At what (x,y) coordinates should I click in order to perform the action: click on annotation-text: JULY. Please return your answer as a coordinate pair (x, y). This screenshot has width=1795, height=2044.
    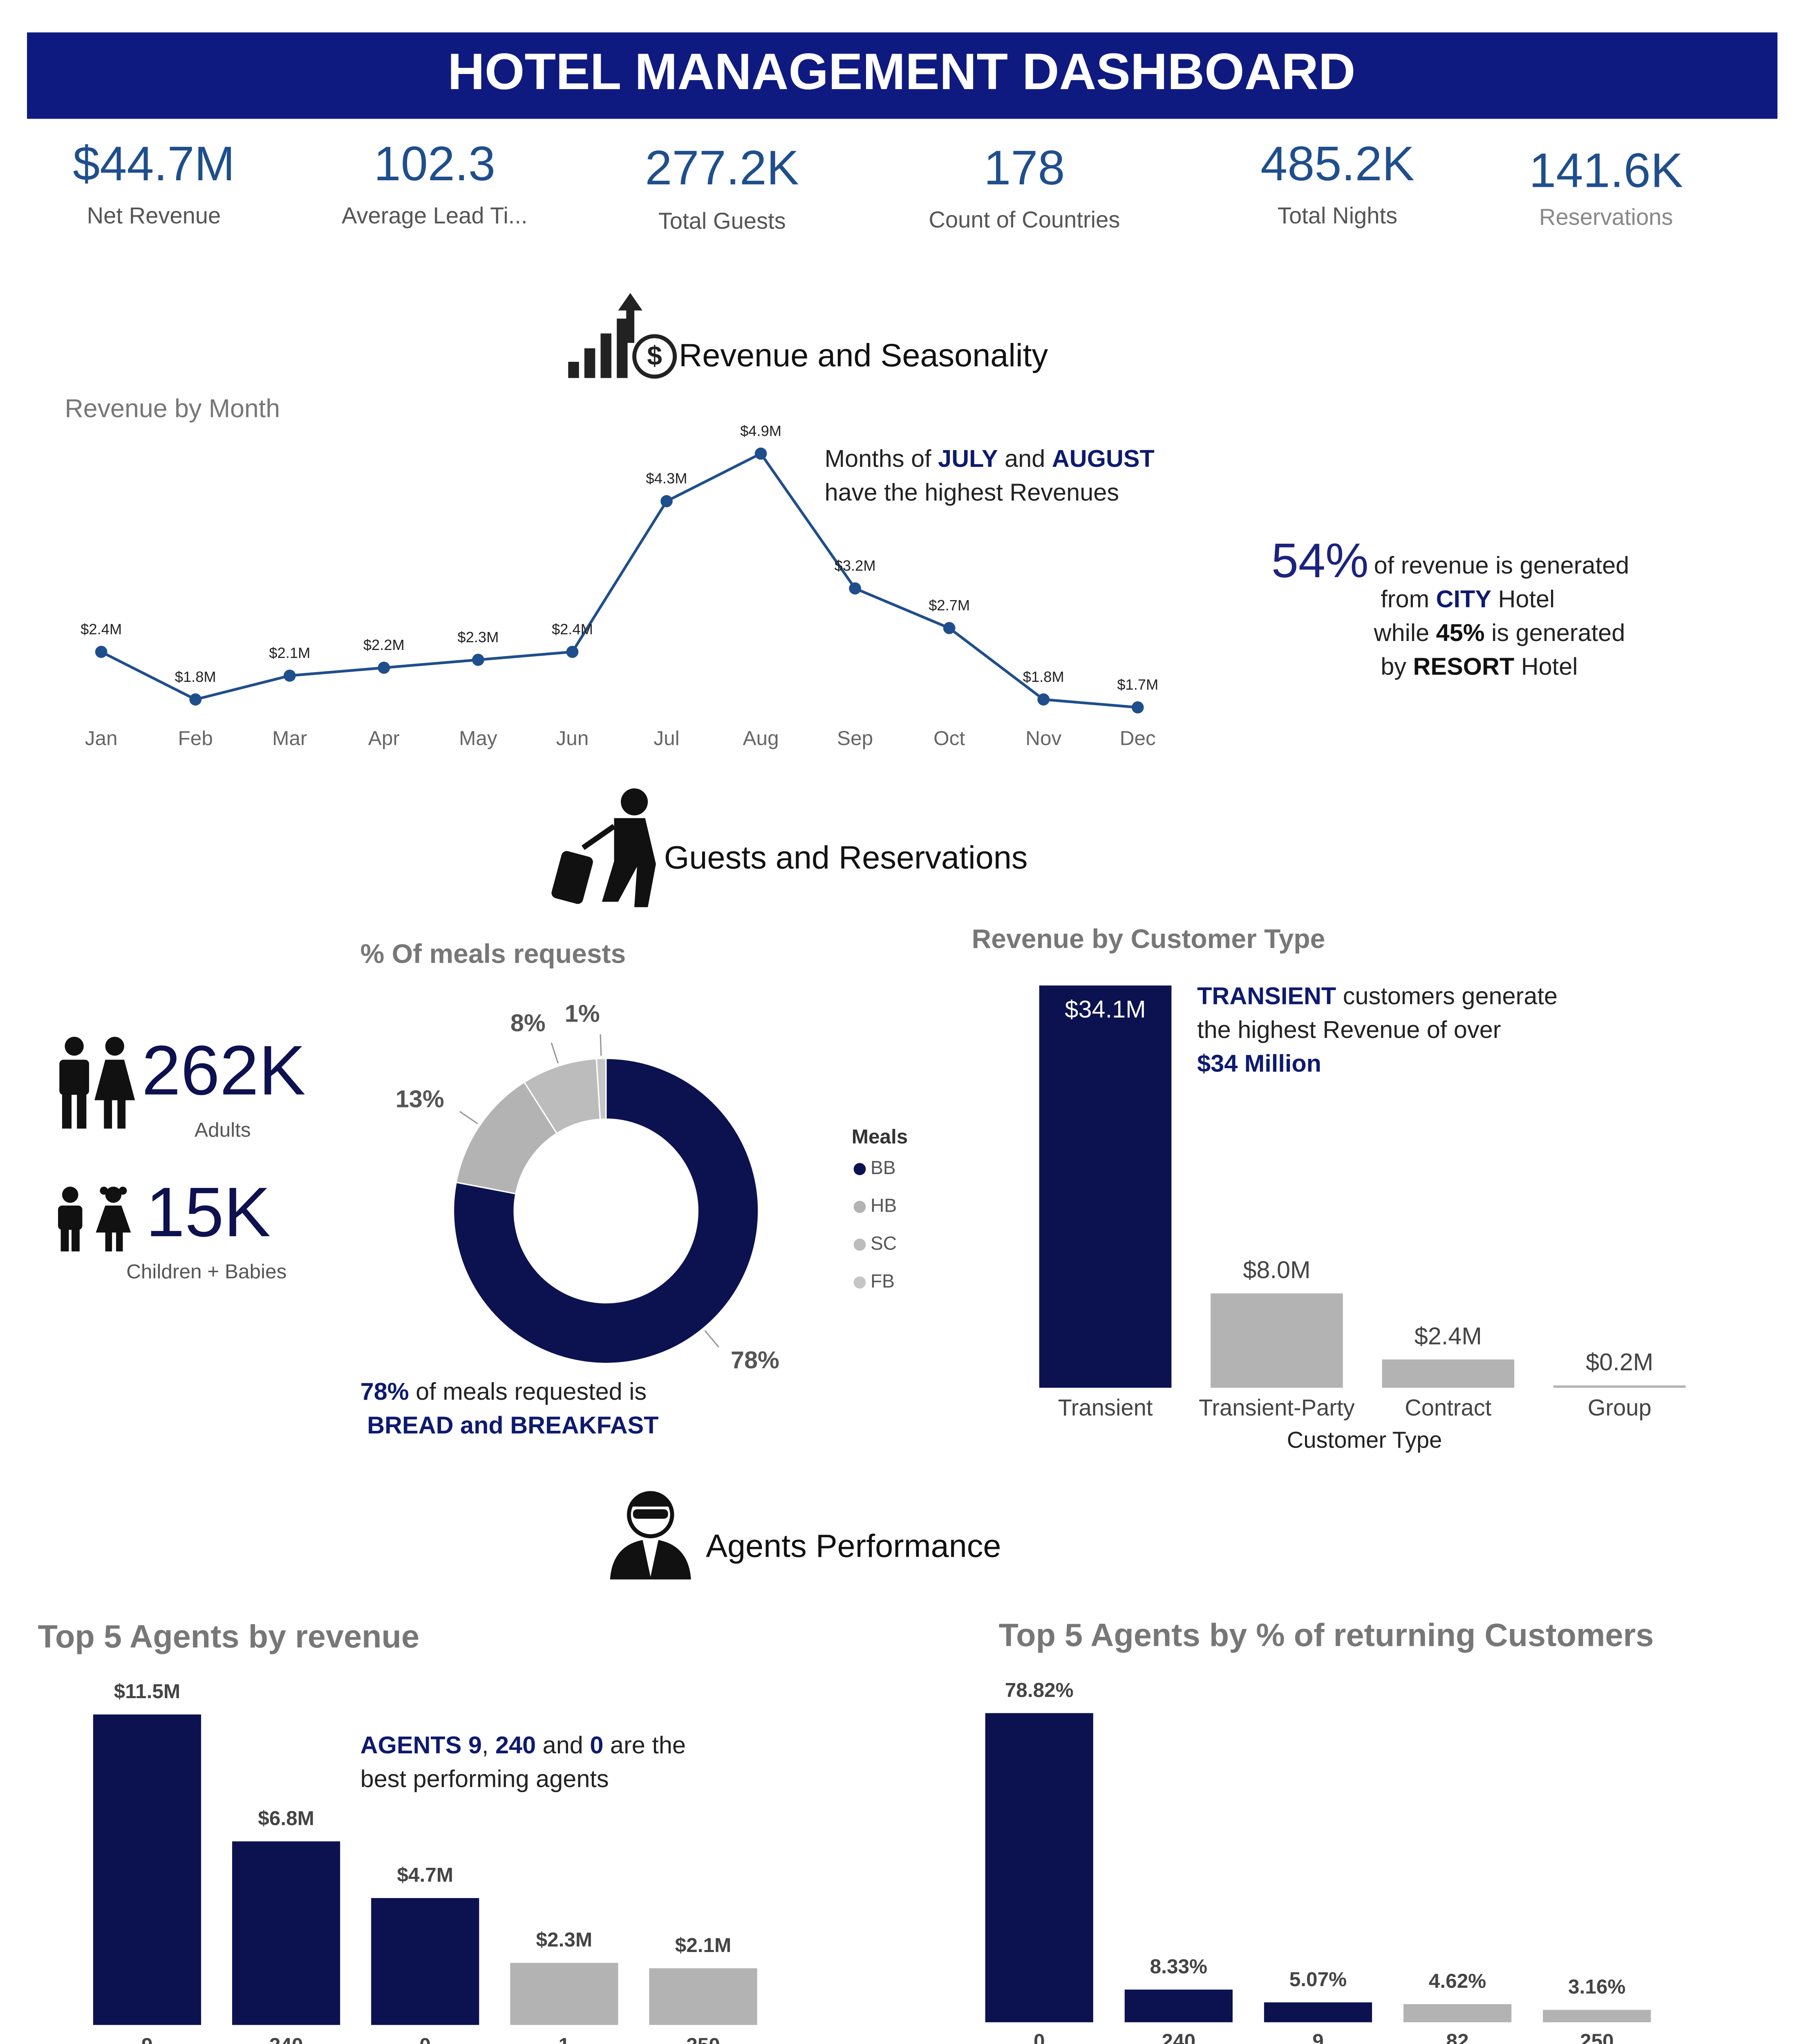
    Looking at the image, I should click on (968, 458).